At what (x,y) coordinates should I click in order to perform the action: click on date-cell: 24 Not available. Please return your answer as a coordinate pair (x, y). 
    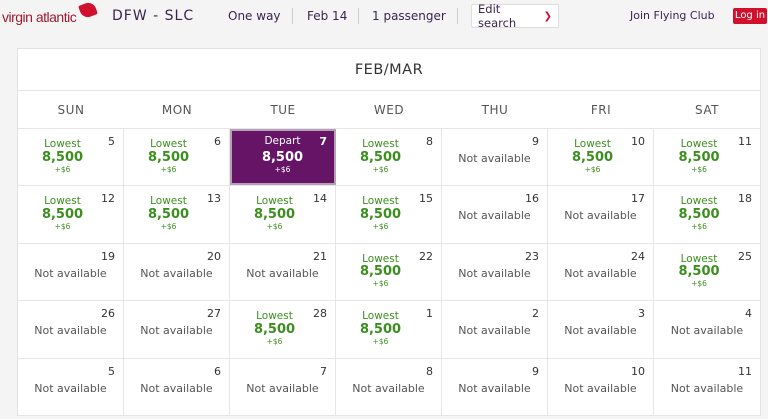
    Looking at the image, I should click on (601, 272).